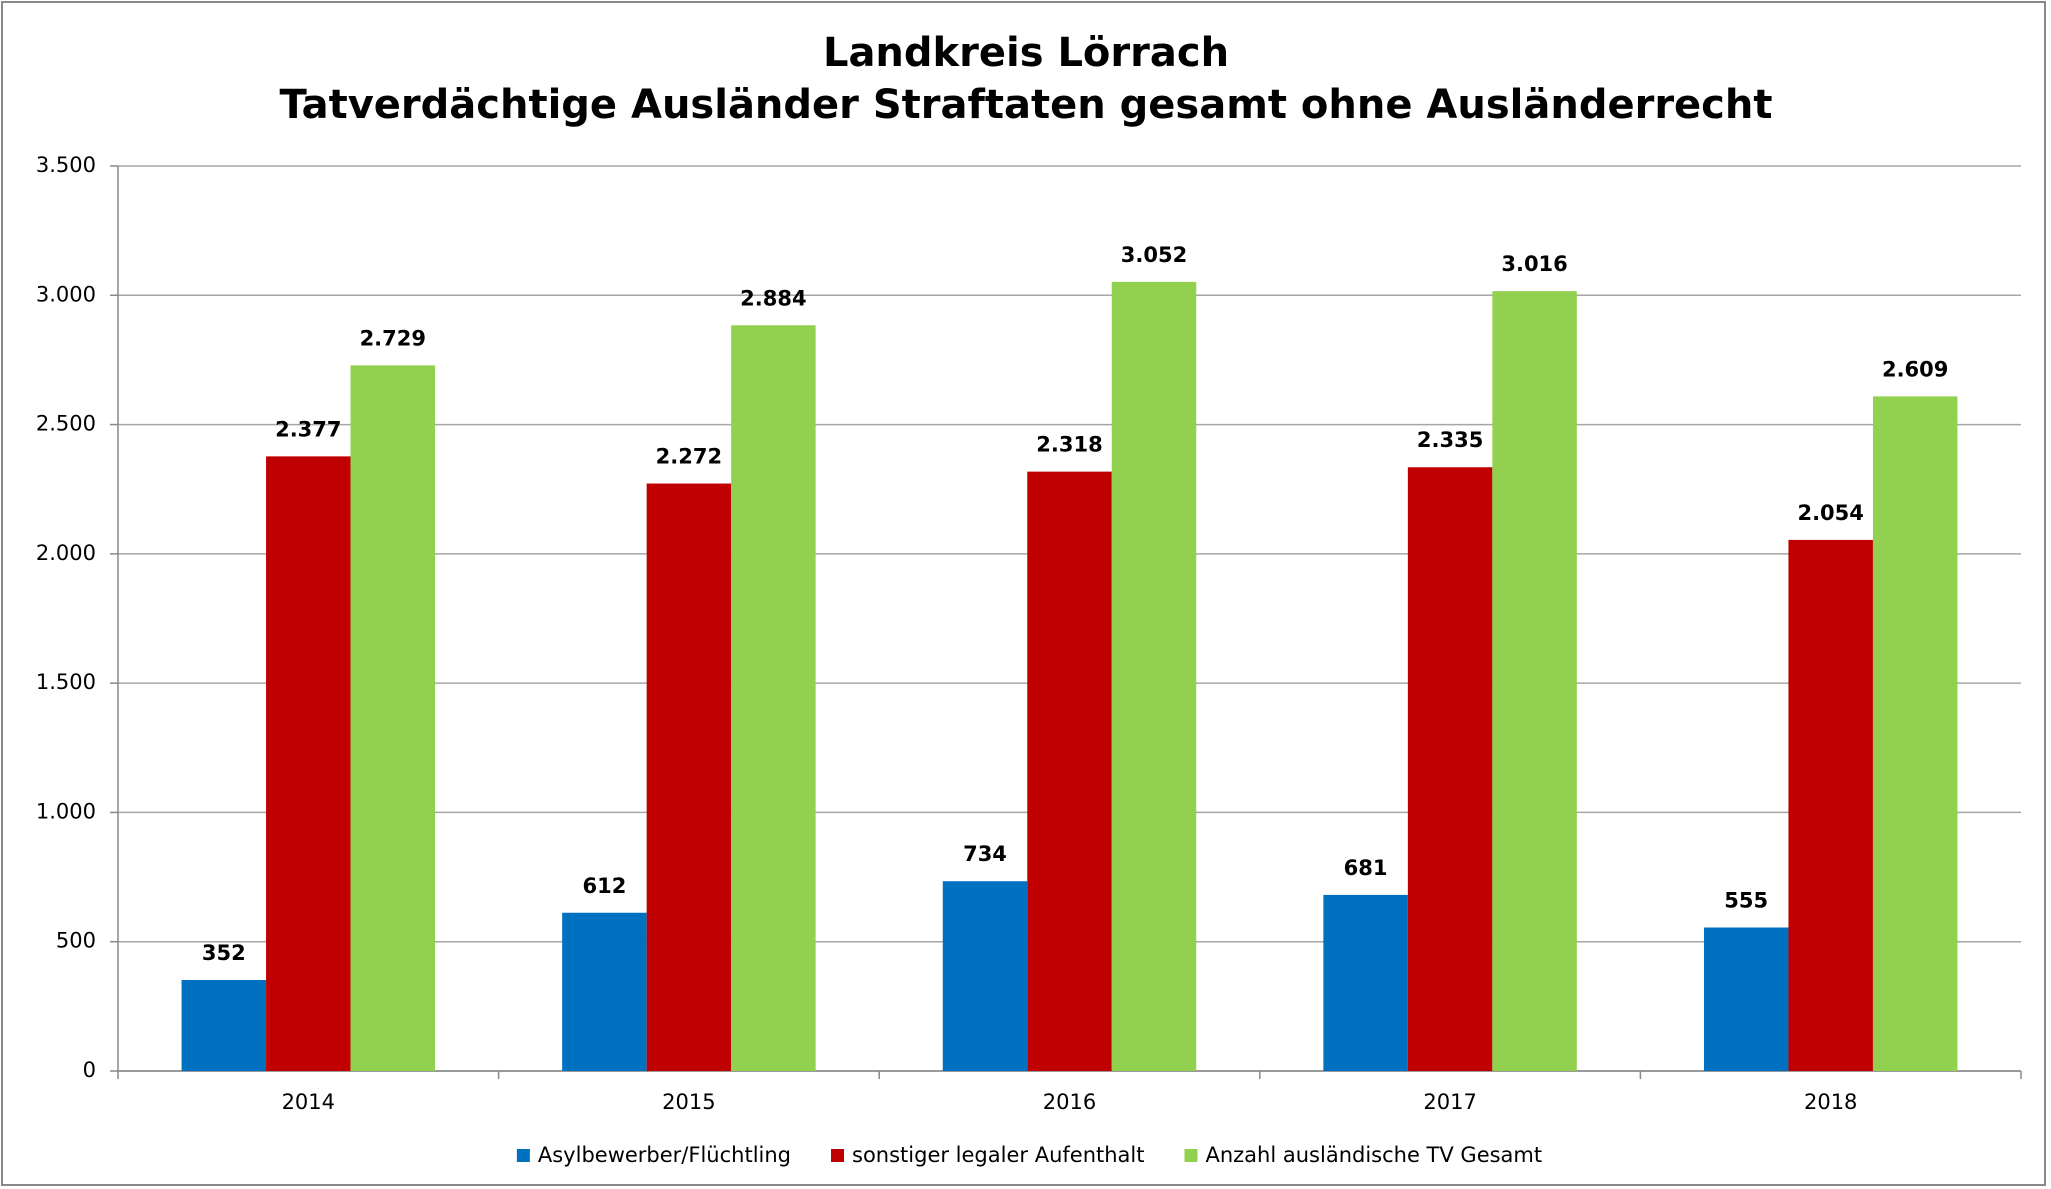  Describe the element at coordinates (66, 553) in the screenshot. I see `y-tick-label: 2.000` at that location.